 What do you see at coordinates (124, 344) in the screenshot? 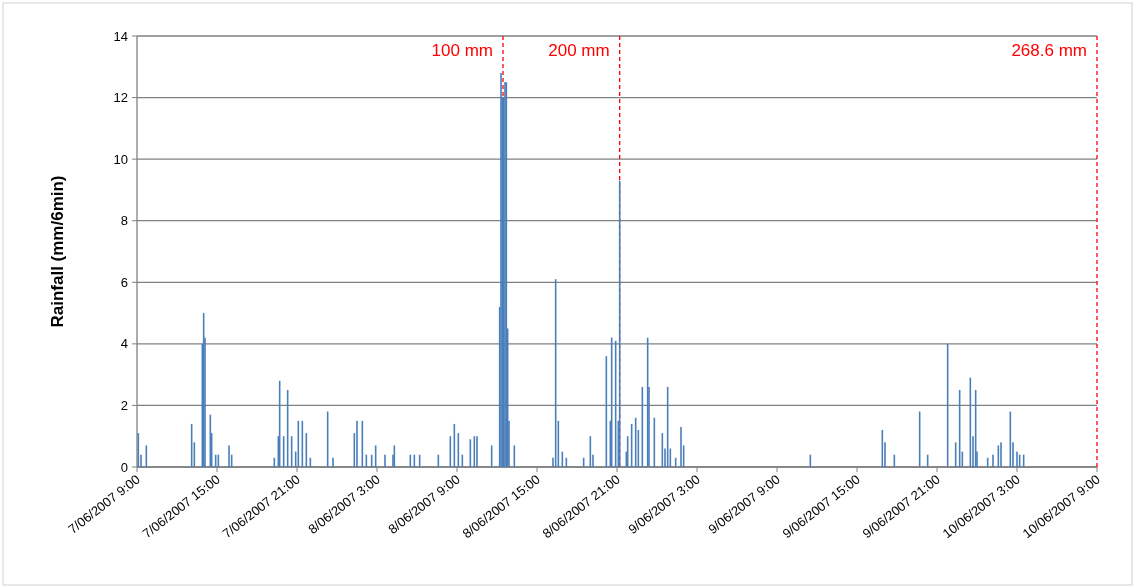
I see `y-tick-label: 4` at bounding box center [124, 344].